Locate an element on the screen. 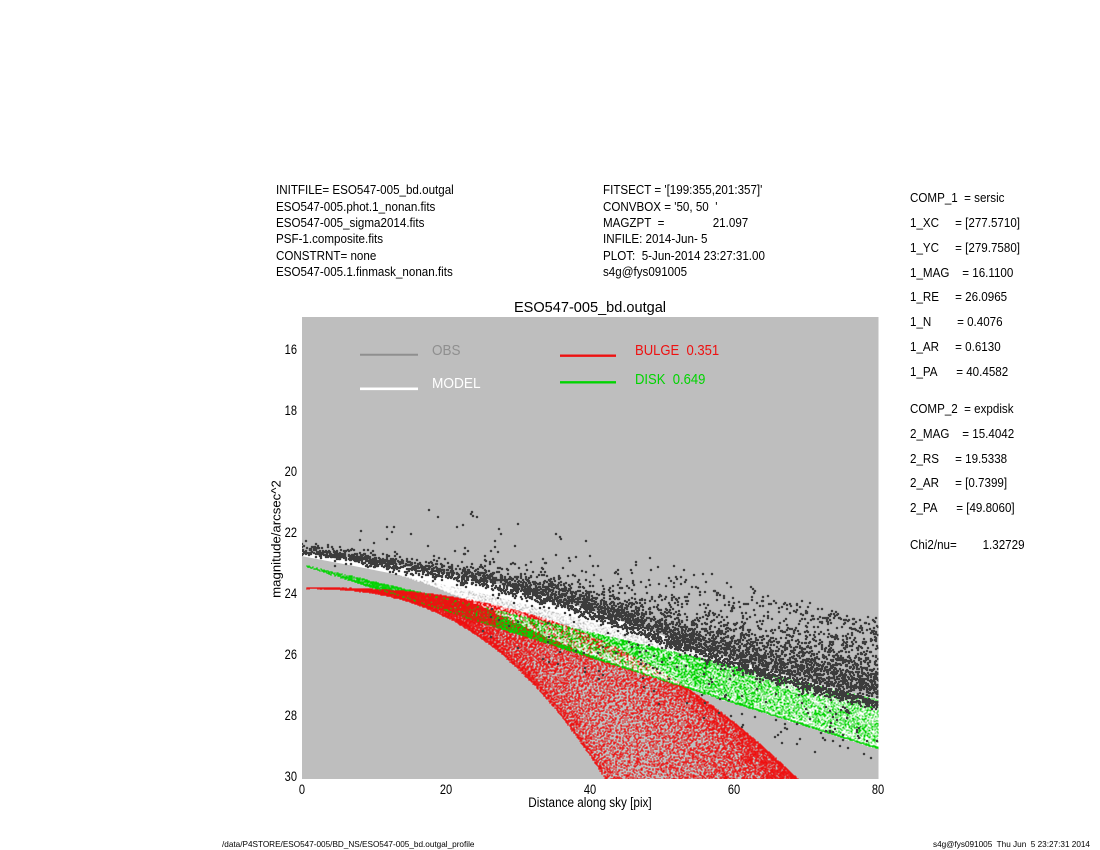 The width and height of the screenshot is (1100, 850). svg-text: magnitude/arcsec^2 is located at coordinates (276, 539).